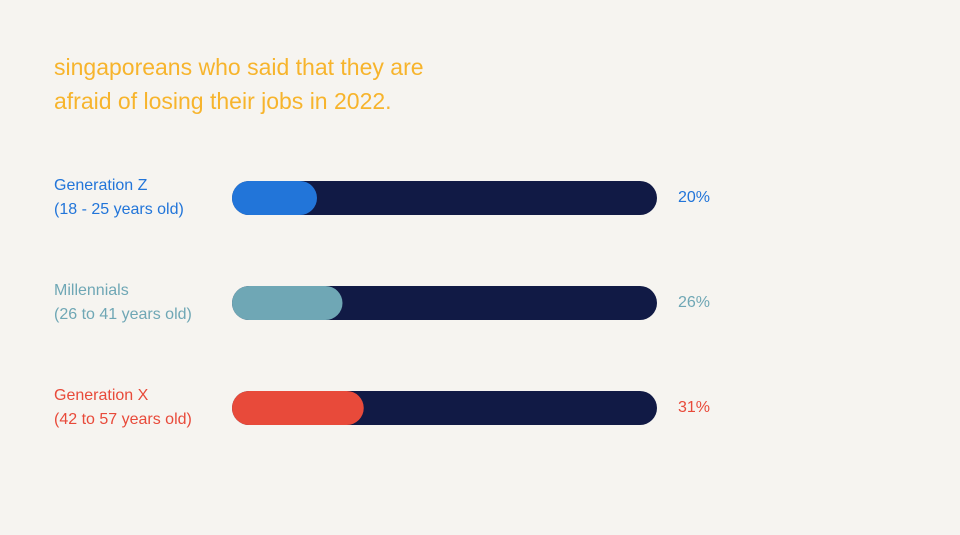 This screenshot has height=535, width=960. What do you see at coordinates (123, 302) in the screenshot?
I see `category-label: Millennials (26 to 41 years old)` at bounding box center [123, 302].